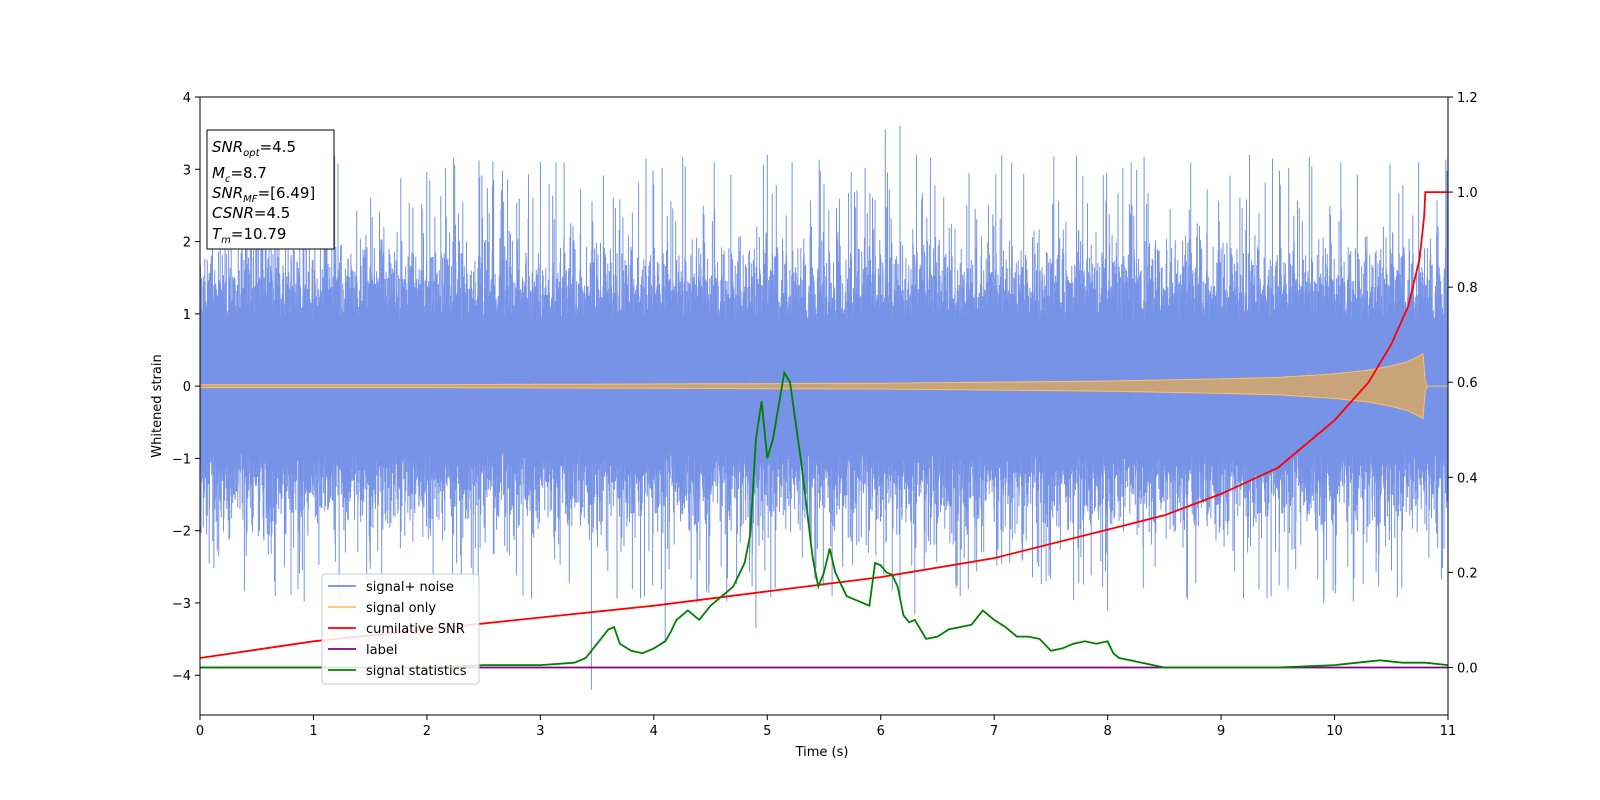 The width and height of the screenshot is (1600, 800). What do you see at coordinates (254, 148) in the screenshot?
I see `info-snr-opt: SNRopt=4.5` at bounding box center [254, 148].